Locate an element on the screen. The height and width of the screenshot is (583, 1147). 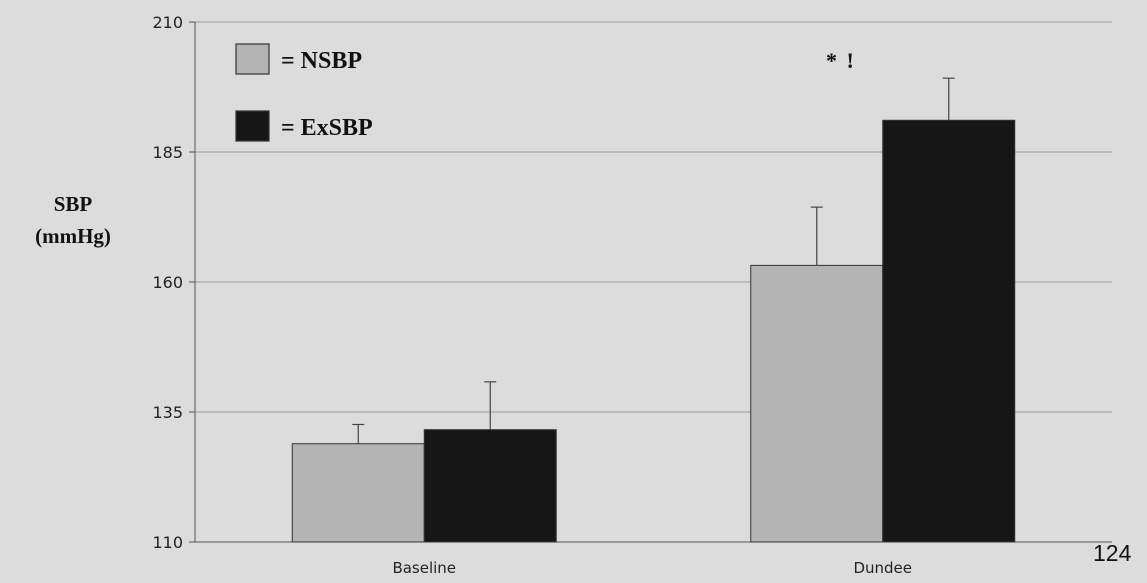
y-tick-label: 160 is located at coordinates (167, 282).